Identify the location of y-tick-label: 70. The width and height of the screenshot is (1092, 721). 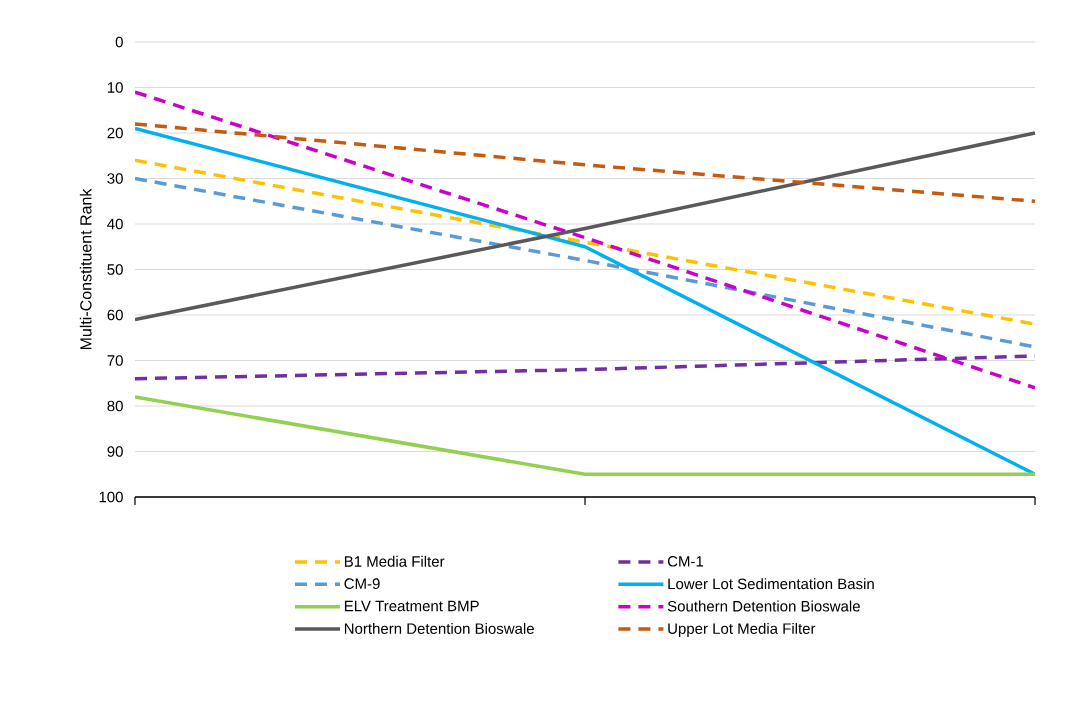
(115, 360).